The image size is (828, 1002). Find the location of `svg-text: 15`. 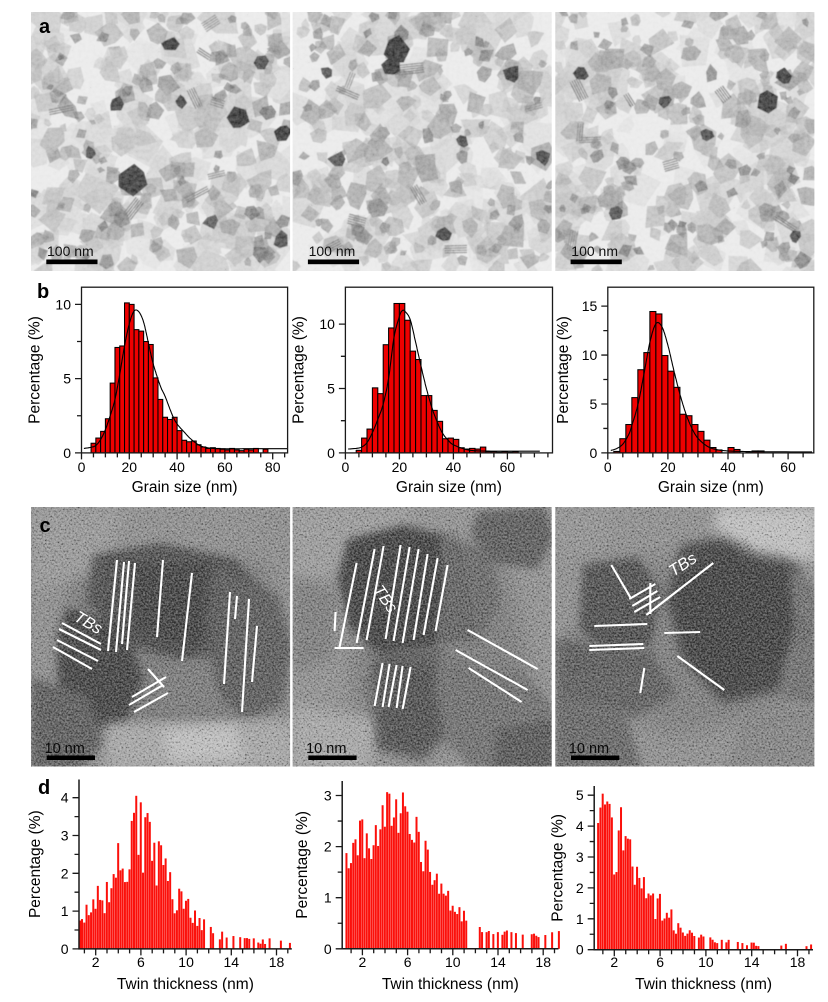

svg-text: 15 is located at coordinates (590, 306).